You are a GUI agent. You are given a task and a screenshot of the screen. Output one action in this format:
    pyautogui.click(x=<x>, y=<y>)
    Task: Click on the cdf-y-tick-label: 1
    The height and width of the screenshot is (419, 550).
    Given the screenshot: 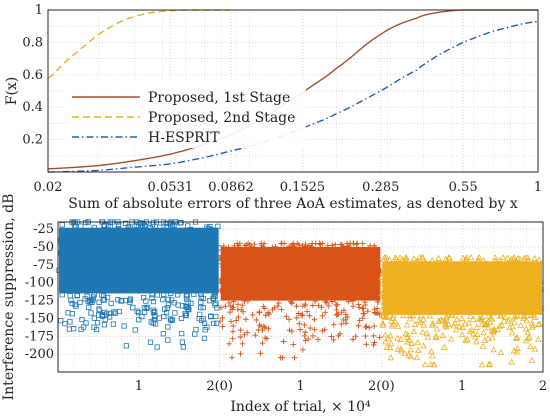 What is the action you would take?
    pyautogui.click(x=39, y=10)
    